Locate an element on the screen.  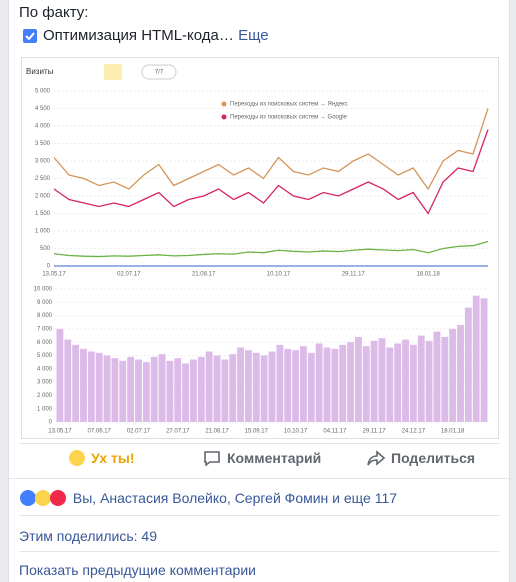
toolbar-active is located at coordinates (113, 72).